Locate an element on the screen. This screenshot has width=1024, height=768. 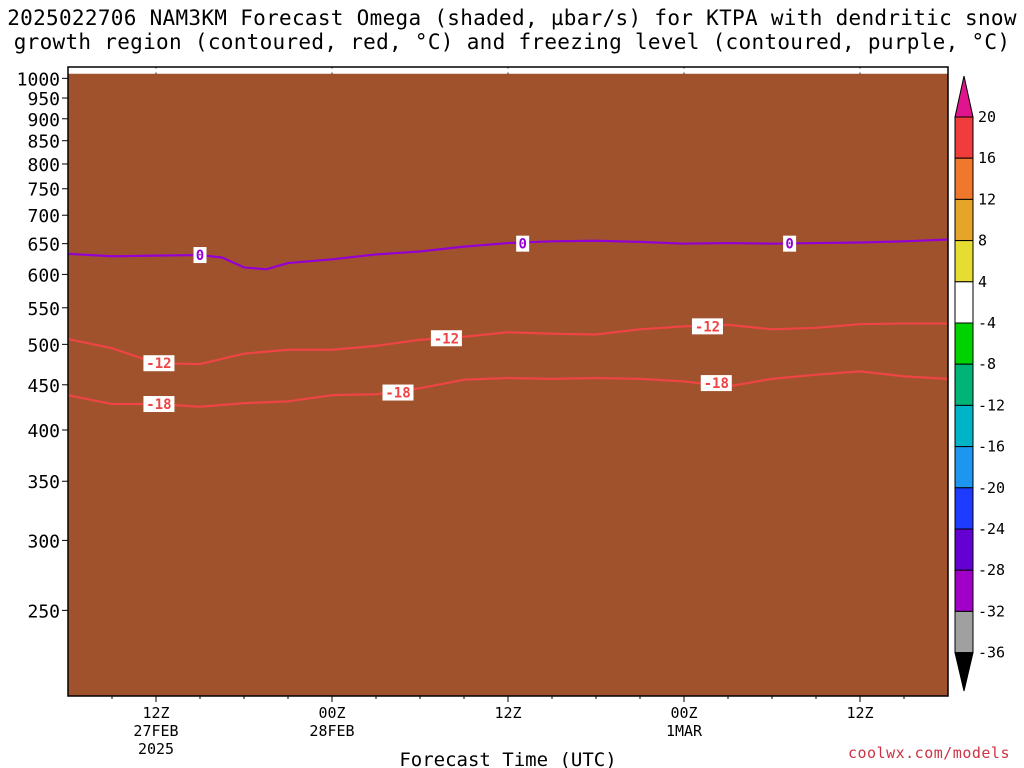
x-tick-year-label: 2025 is located at coordinates (156, 749).